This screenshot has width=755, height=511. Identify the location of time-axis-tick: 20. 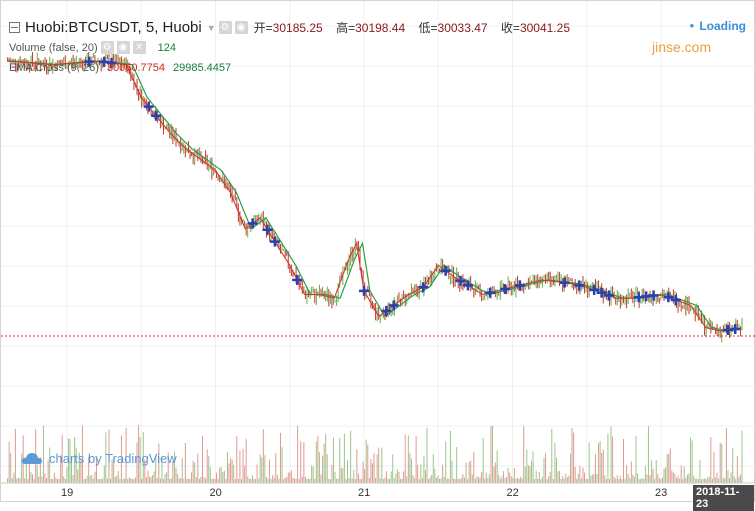
(215, 493).